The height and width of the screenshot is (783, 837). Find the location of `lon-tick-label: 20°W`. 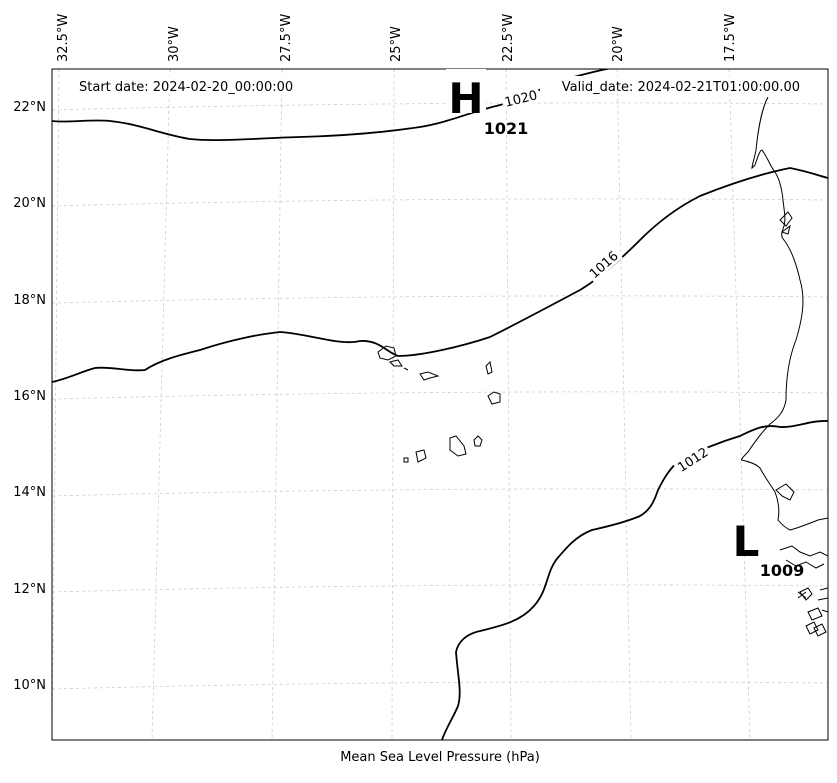

lon-tick-label: 20°W is located at coordinates (618, 44).